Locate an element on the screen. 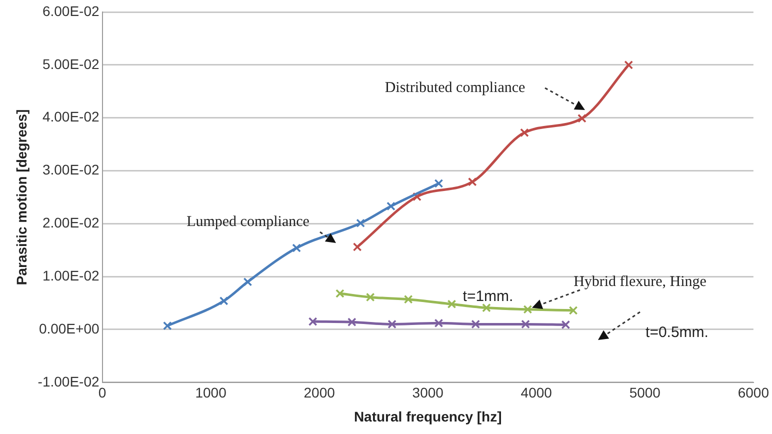 This screenshot has width=772, height=434. annotation: t=1mm. is located at coordinates (488, 297).